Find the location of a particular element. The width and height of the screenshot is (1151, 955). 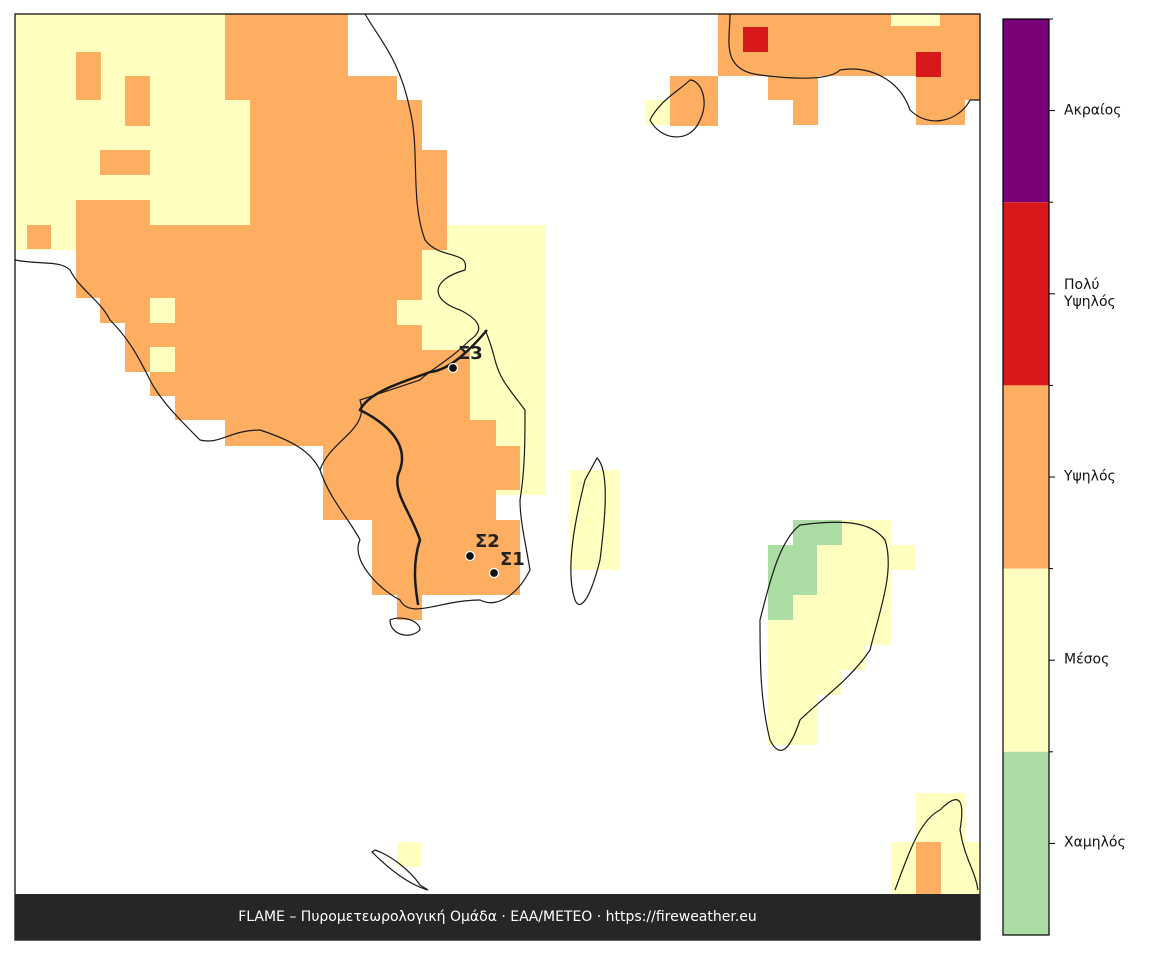

colorbar-frame is located at coordinates (1026, 477).